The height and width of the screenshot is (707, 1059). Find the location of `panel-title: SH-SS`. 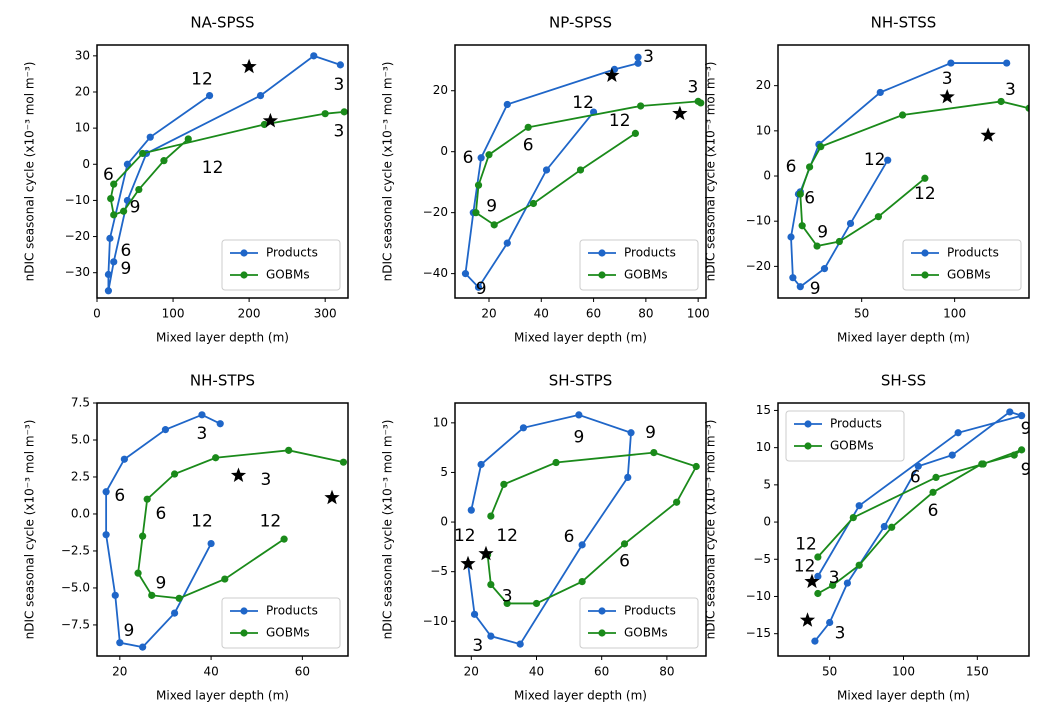

panel-title: SH-SS is located at coordinates (903, 381).